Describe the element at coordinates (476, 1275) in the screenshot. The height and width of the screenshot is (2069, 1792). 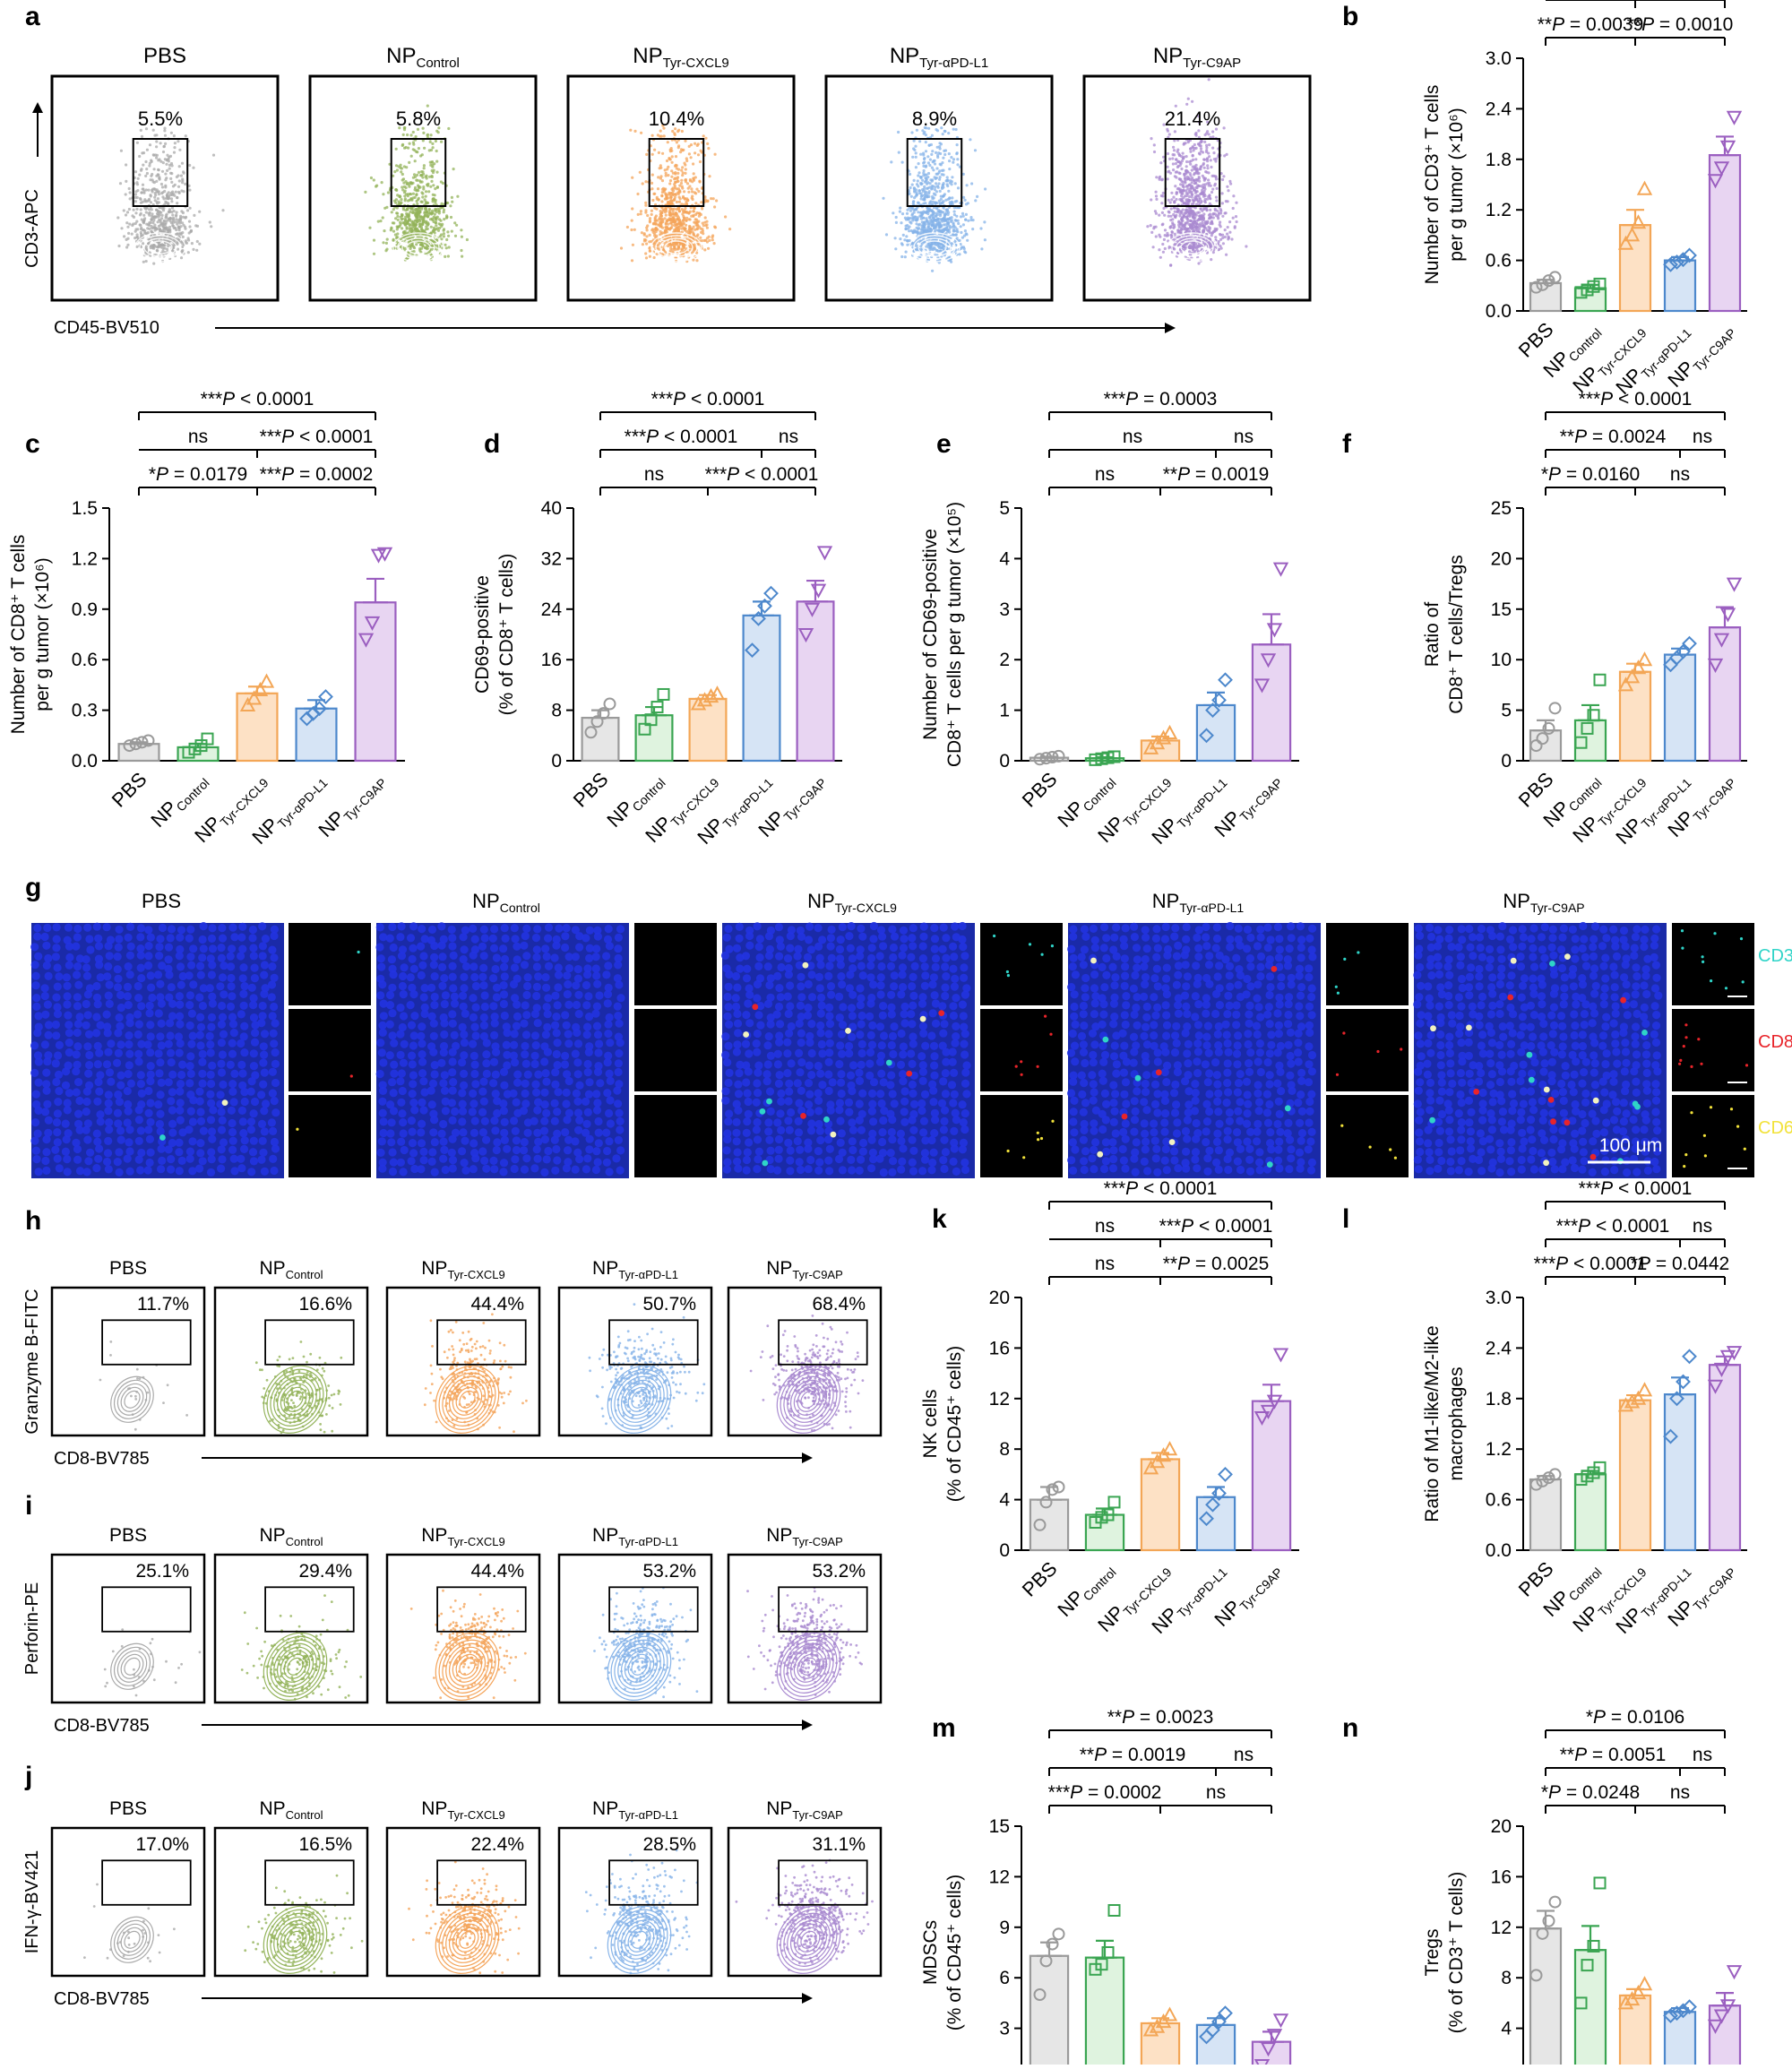
I see `group-label-sub: Tyr-CXCL9` at that location.